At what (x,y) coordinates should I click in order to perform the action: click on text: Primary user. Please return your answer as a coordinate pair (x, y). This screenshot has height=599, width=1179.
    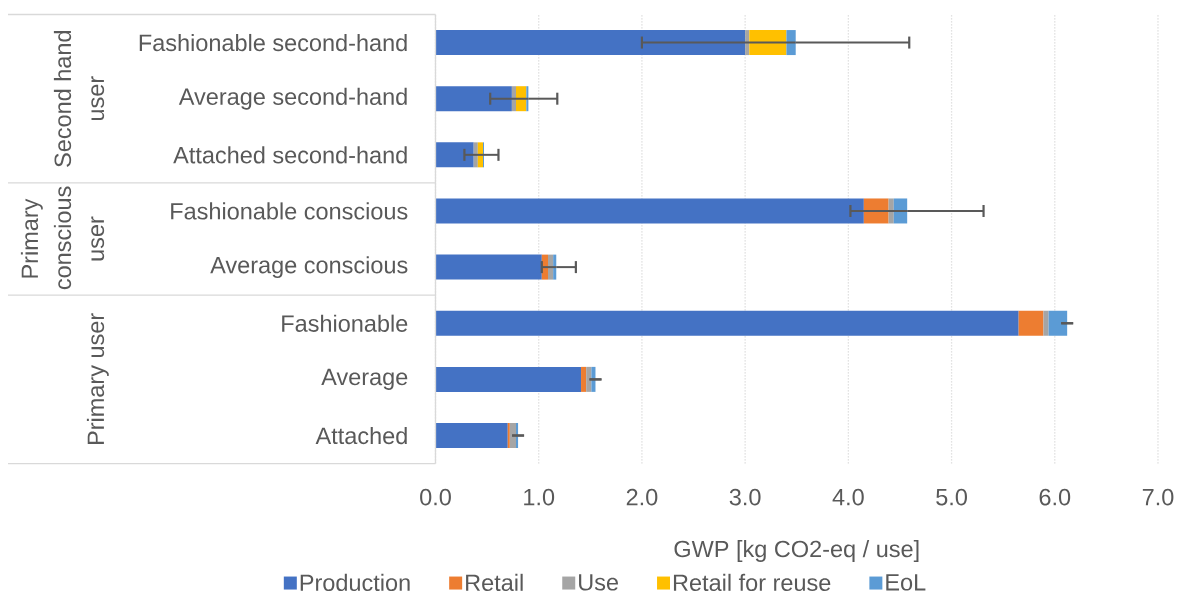
    Looking at the image, I should click on (97, 379).